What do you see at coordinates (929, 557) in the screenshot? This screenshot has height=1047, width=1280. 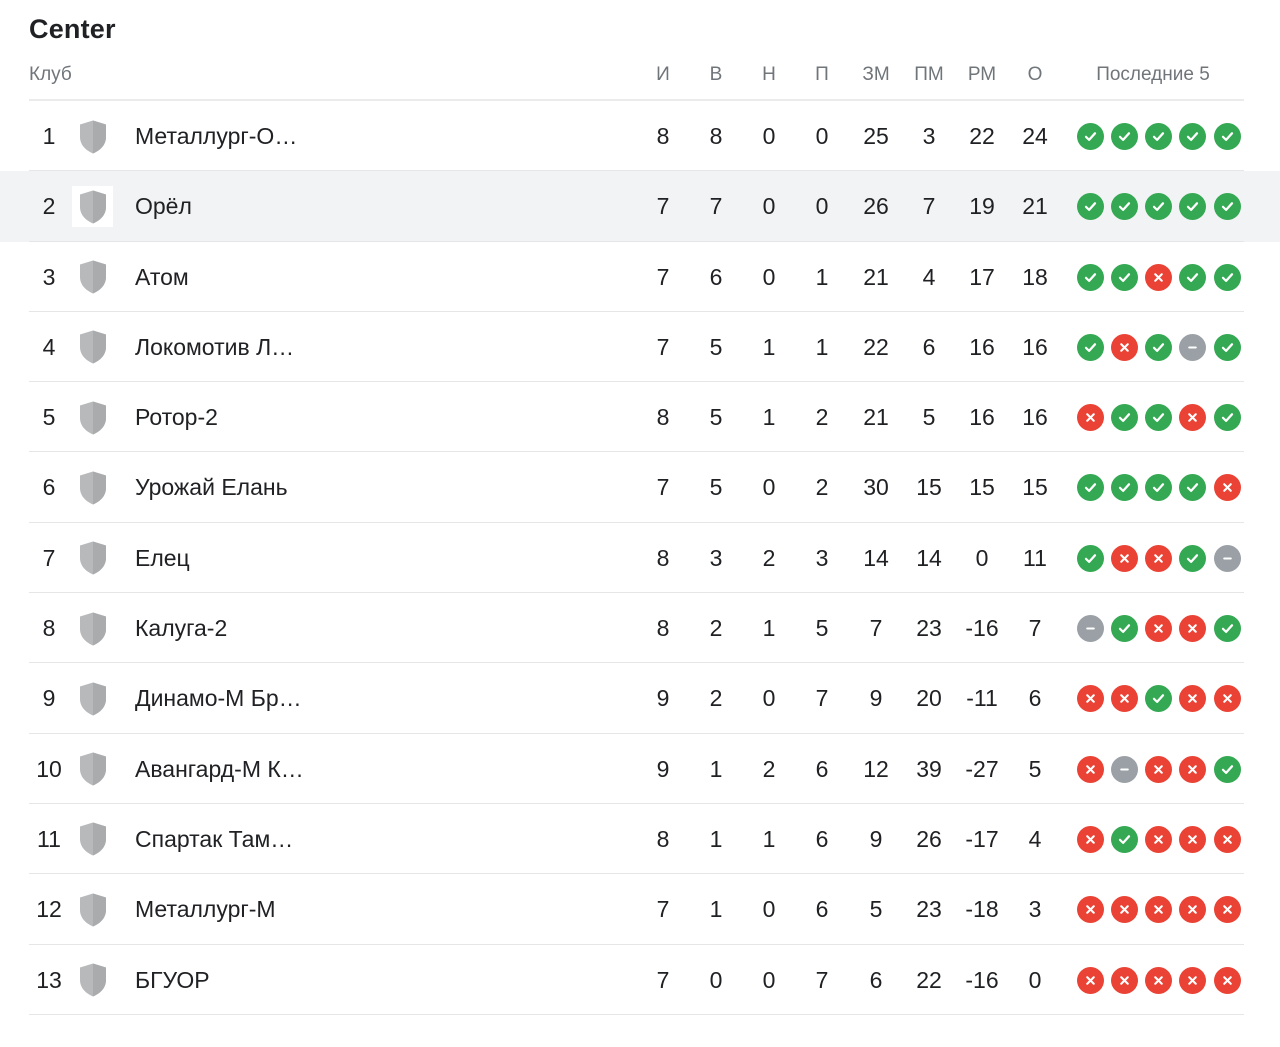 I see `cell-goals-against: 14` at bounding box center [929, 557].